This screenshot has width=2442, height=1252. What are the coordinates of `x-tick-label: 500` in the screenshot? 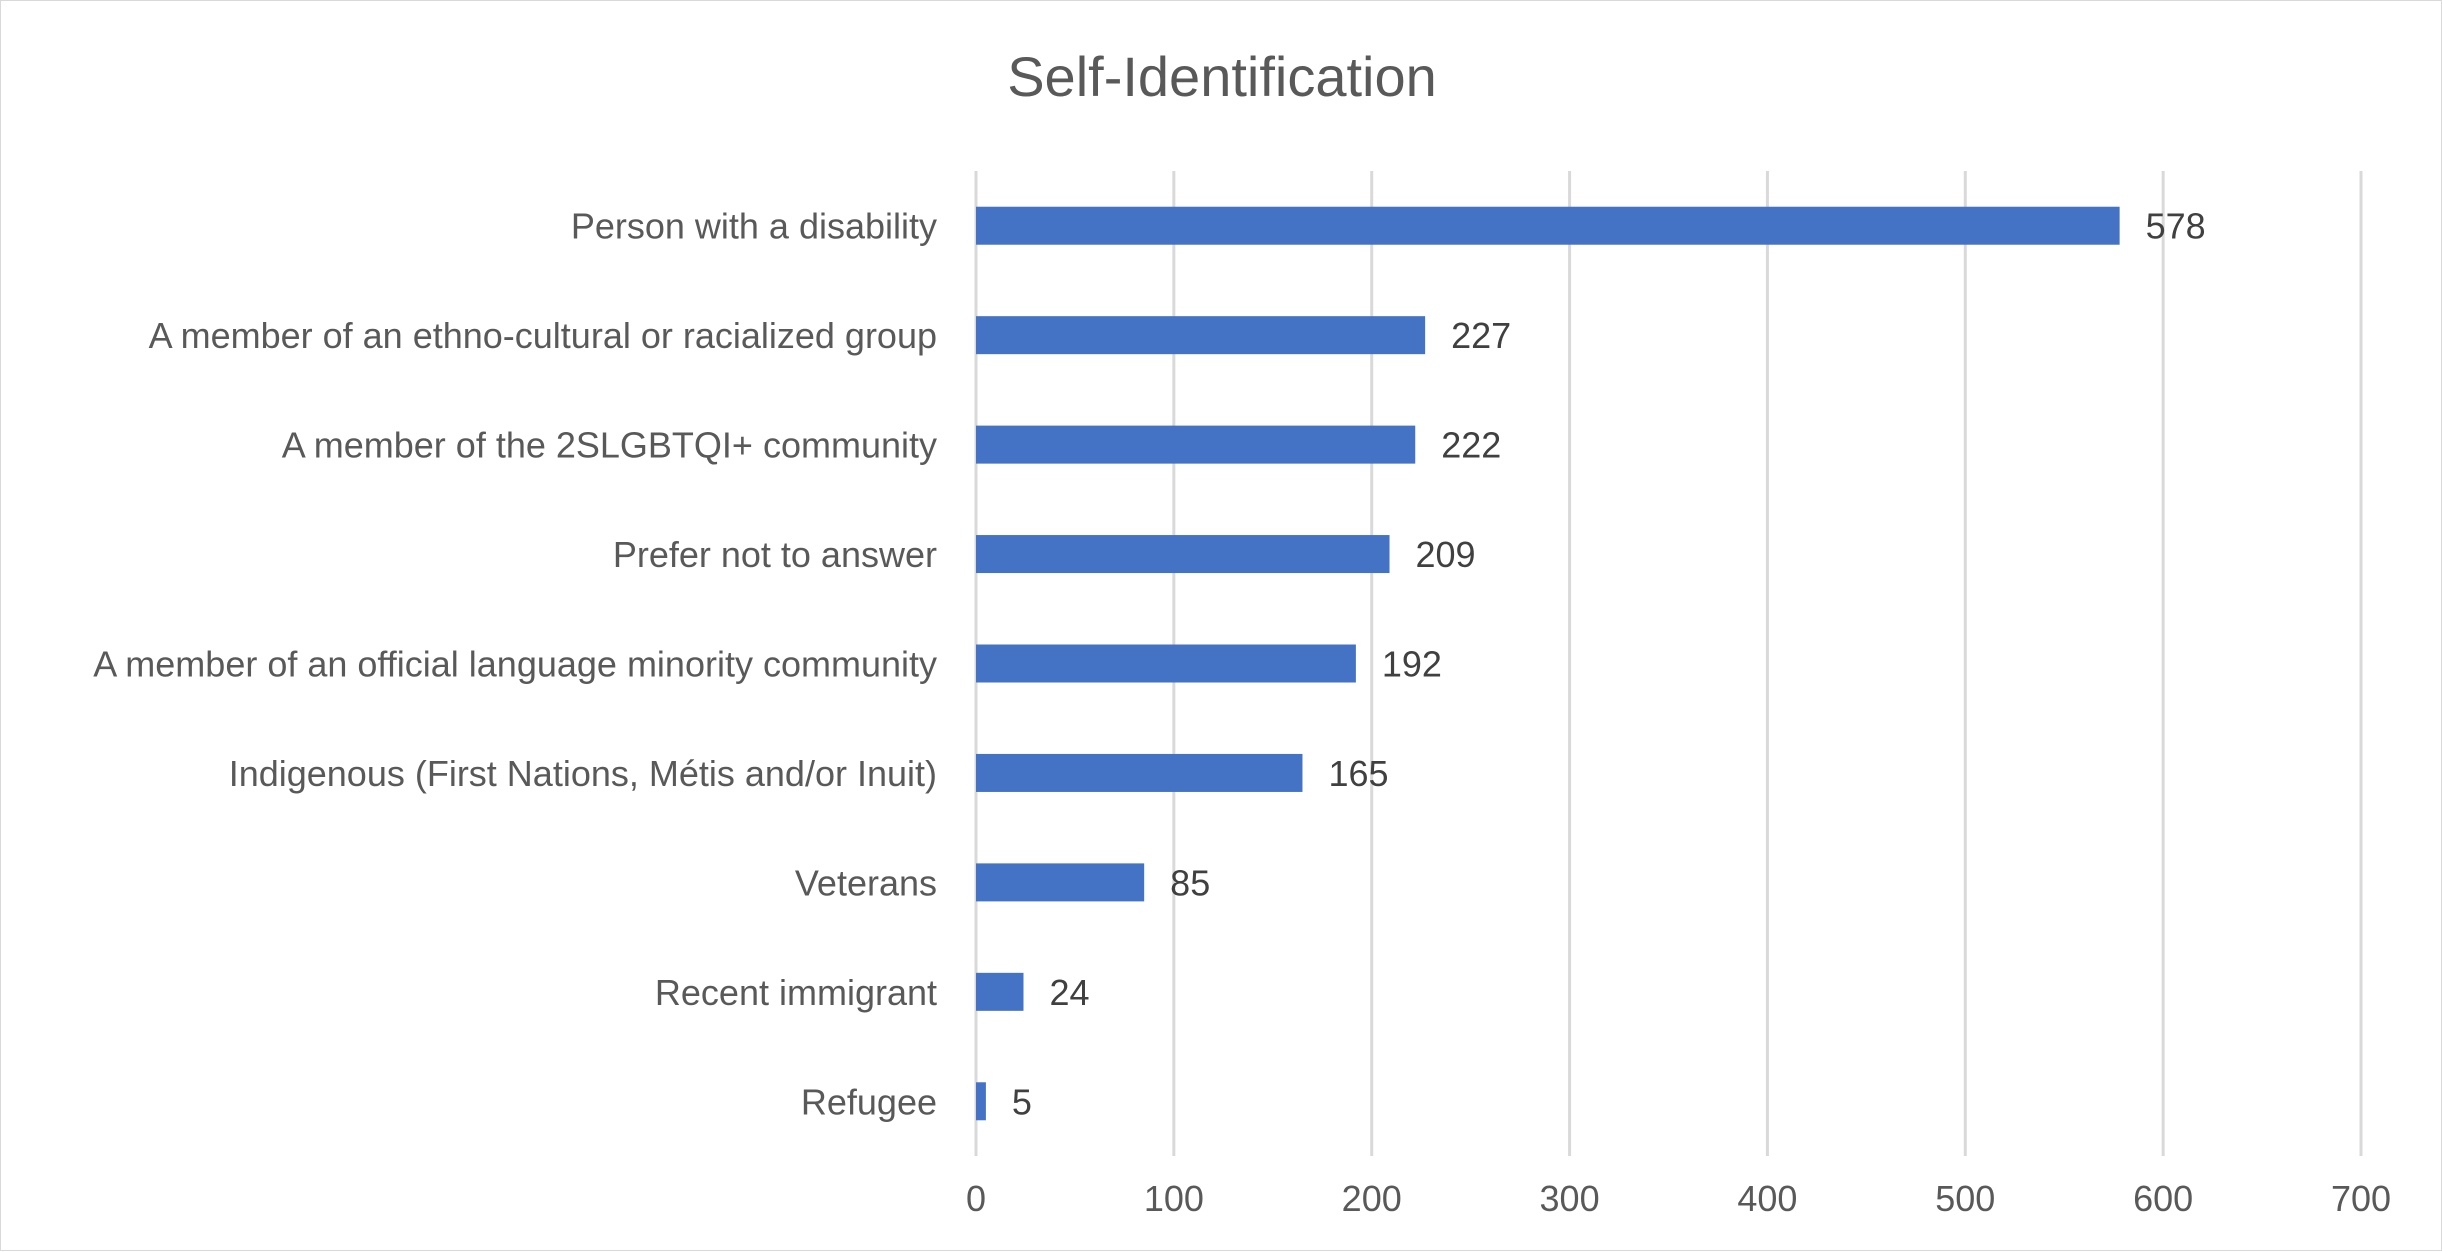 It's located at (1965, 1198).